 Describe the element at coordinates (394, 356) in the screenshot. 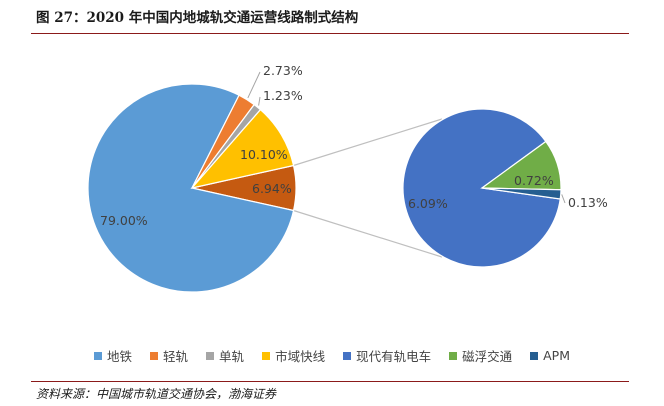

I see `legend-label: 现代有轨电车` at that location.